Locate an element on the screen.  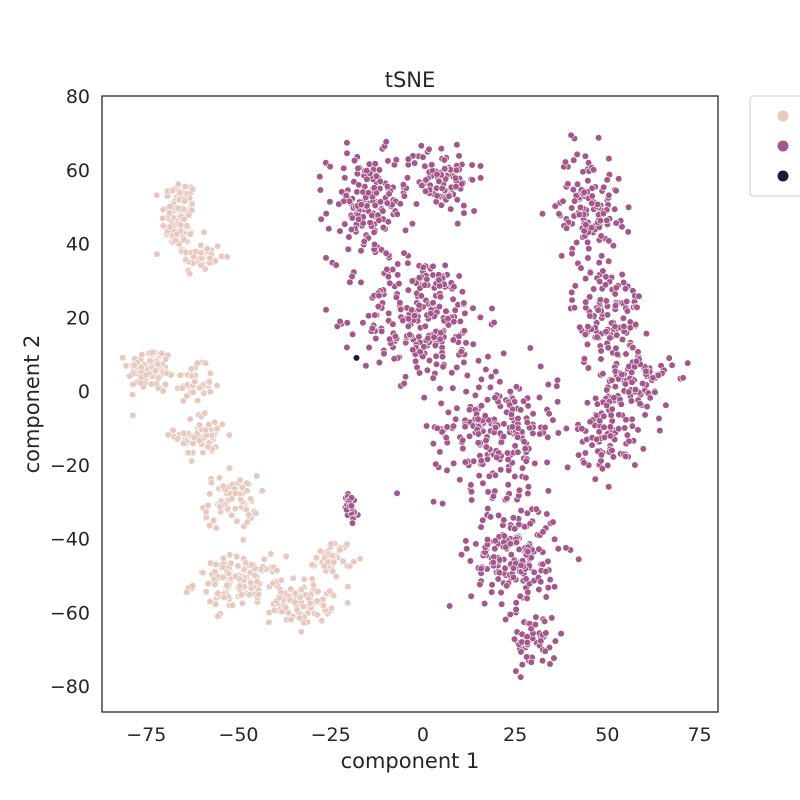
chart-title: tSNE is located at coordinates (410, 80).